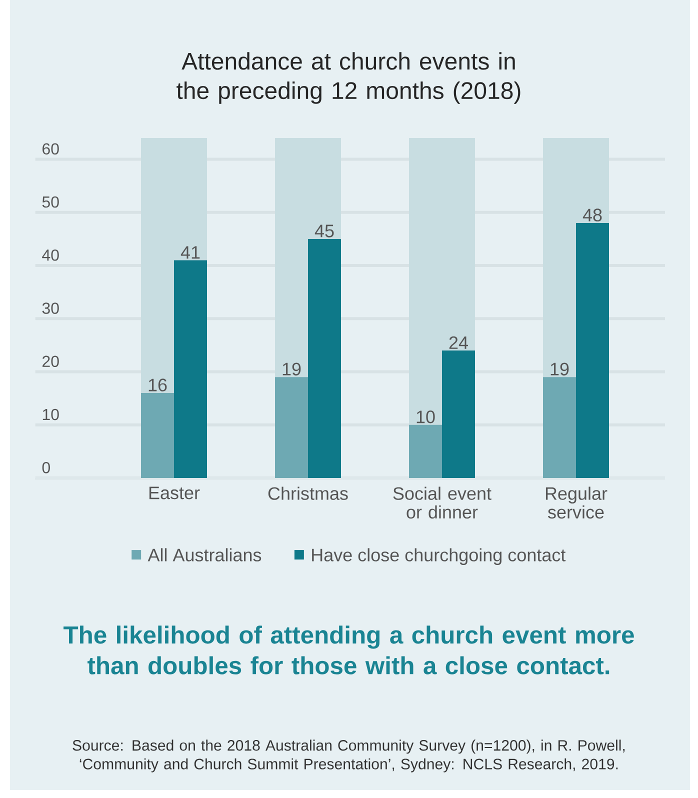 Image resolution: width=698 pixels, height=798 pixels. I want to click on data-label: 16, so click(157, 385).